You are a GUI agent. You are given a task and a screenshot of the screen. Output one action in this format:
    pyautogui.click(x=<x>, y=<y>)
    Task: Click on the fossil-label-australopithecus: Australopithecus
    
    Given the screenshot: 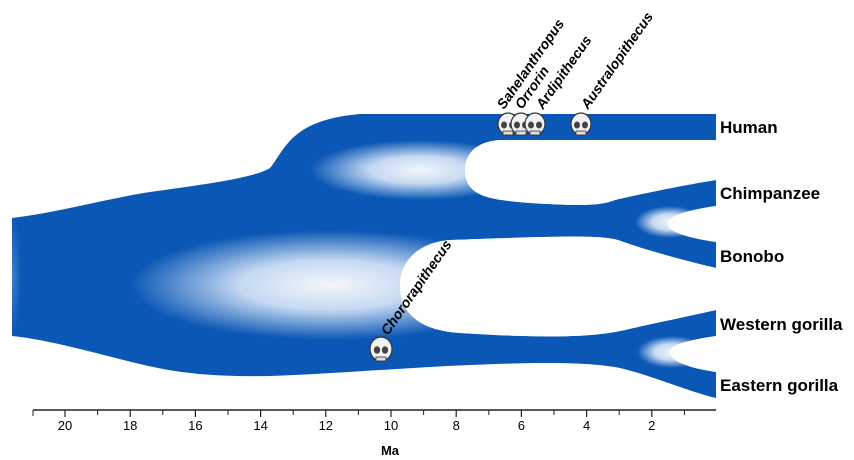 What is the action you would take?
    pyautogui.click(x=616, y=61)
    